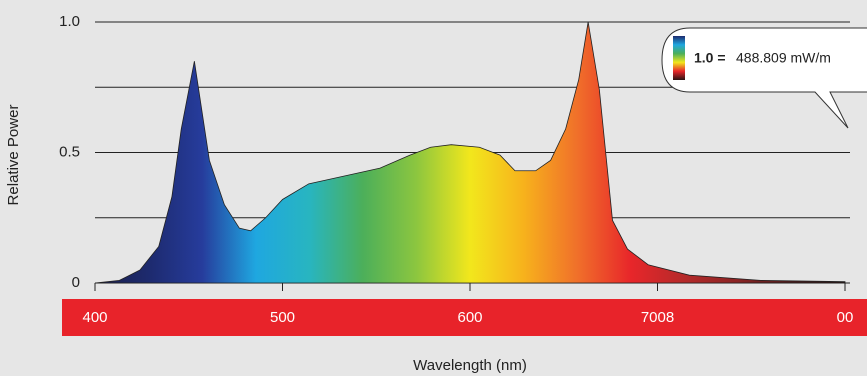  Describe the element at coordinates (679, 58) in the screenshot. I see `callout-key` at that location.